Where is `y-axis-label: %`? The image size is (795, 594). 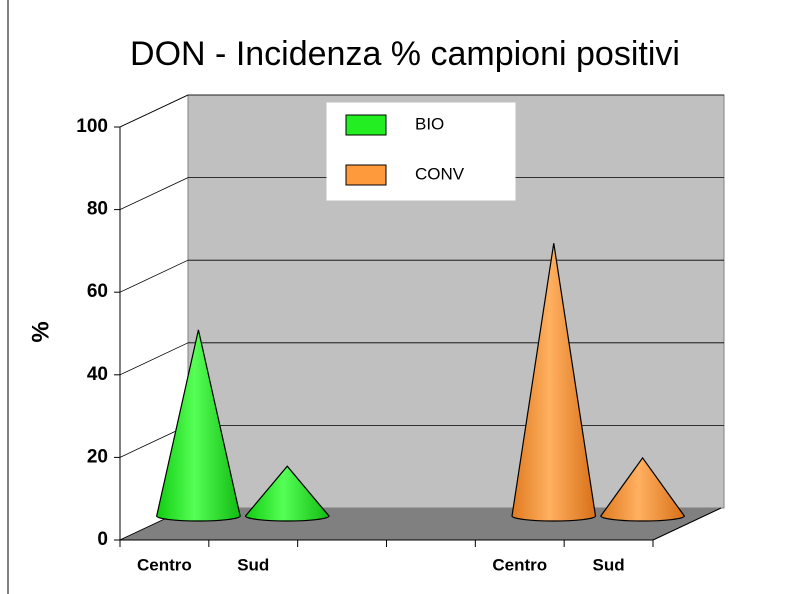 y-axis-label: % is located at coordinates (40, 331).